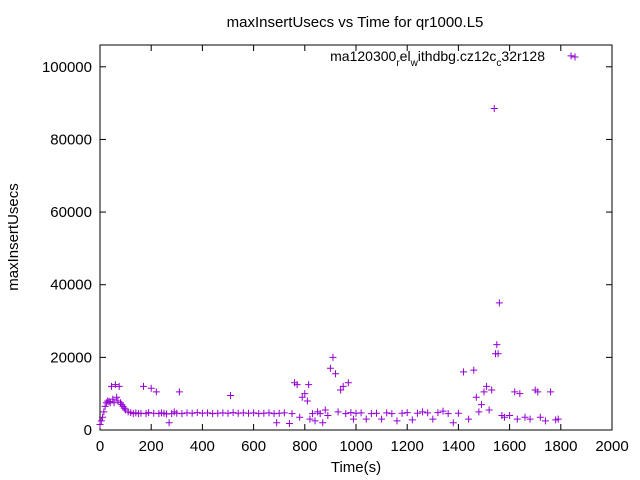  I want to click on legend-marker-symbol, so click(575, 57).